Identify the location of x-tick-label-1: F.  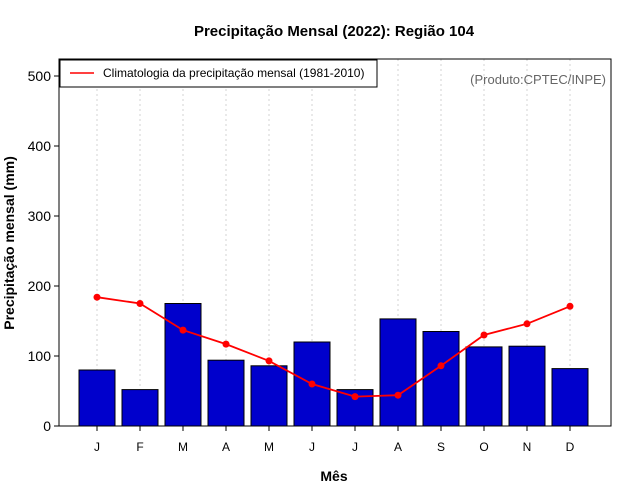
(139, 447).